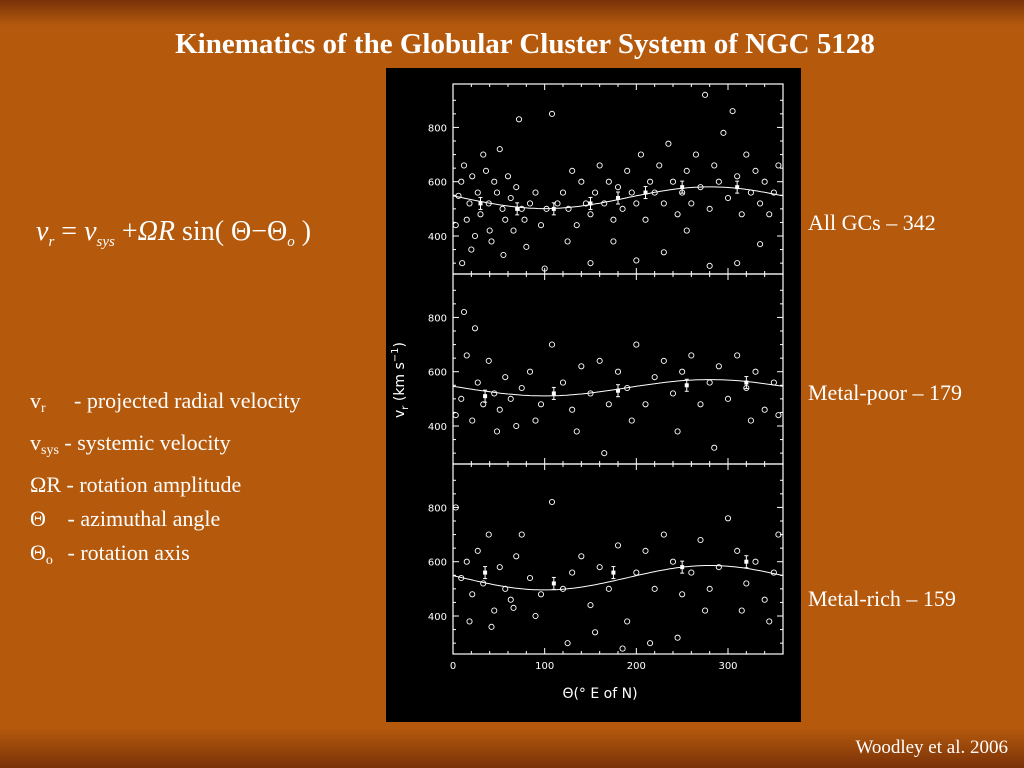 This screenshot has height=768, width=1024. Describe the element at coordinates (437, 318) in the screenshot. I see `y-tick-label: 800` at that location.